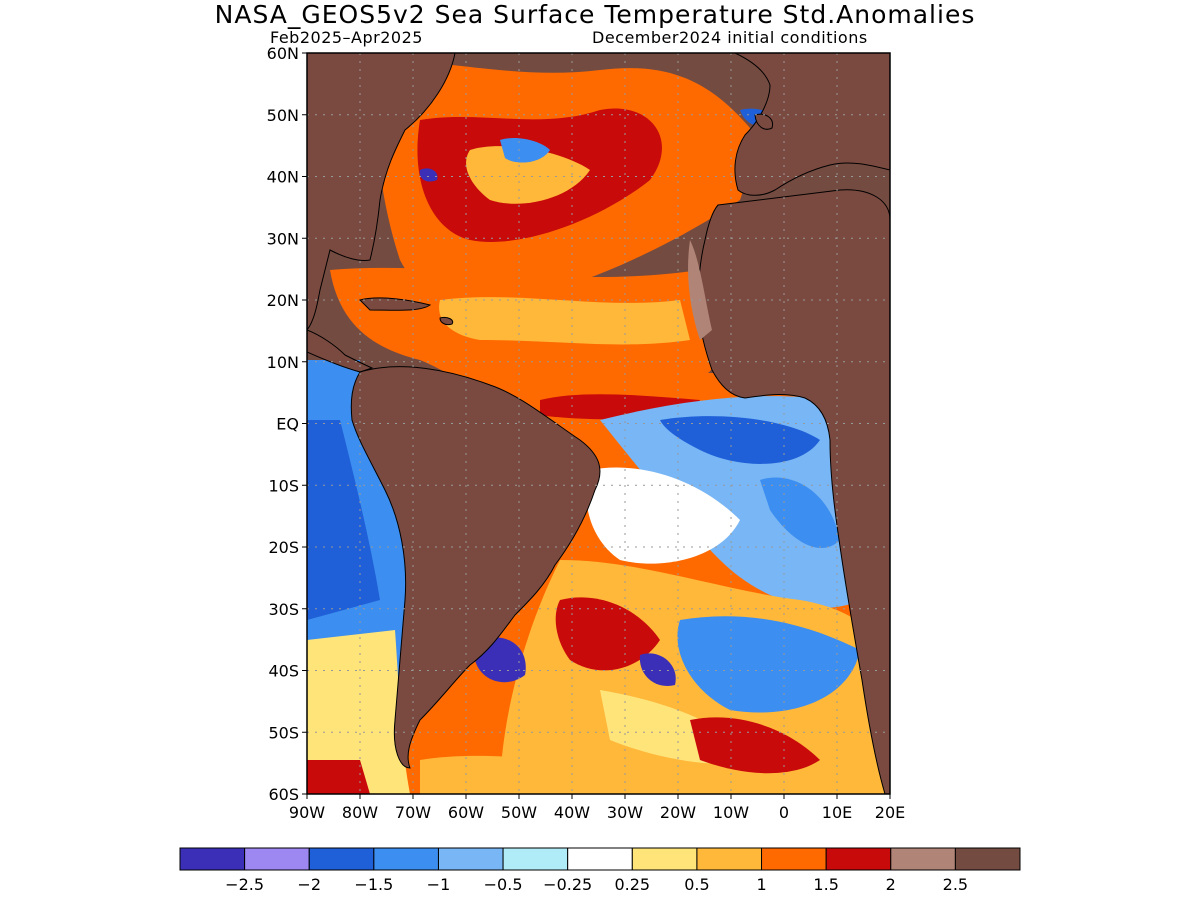 Image resolution: width=1200 pixels, height=900 pixels. What do you see at coordinates (283, 732) in the screenshot?
I see `lat-tick-label: 50S` at bounding box center [283, 732].